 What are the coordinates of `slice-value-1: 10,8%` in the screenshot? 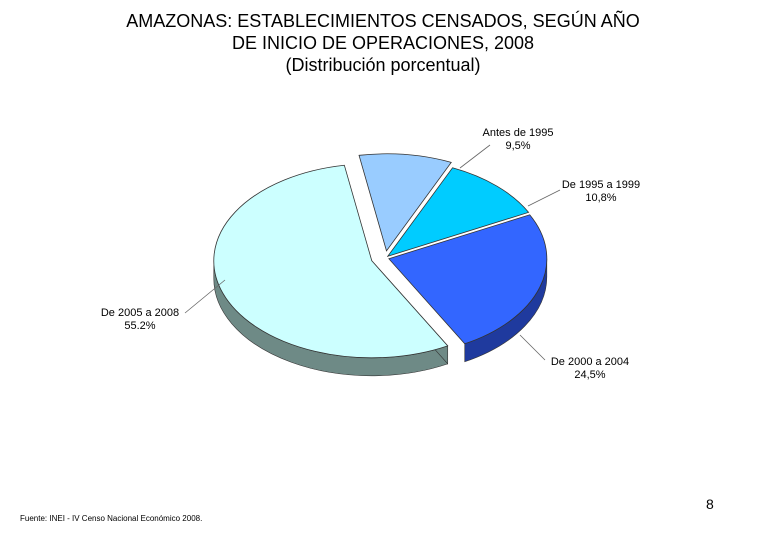 It's located at (600, 198).